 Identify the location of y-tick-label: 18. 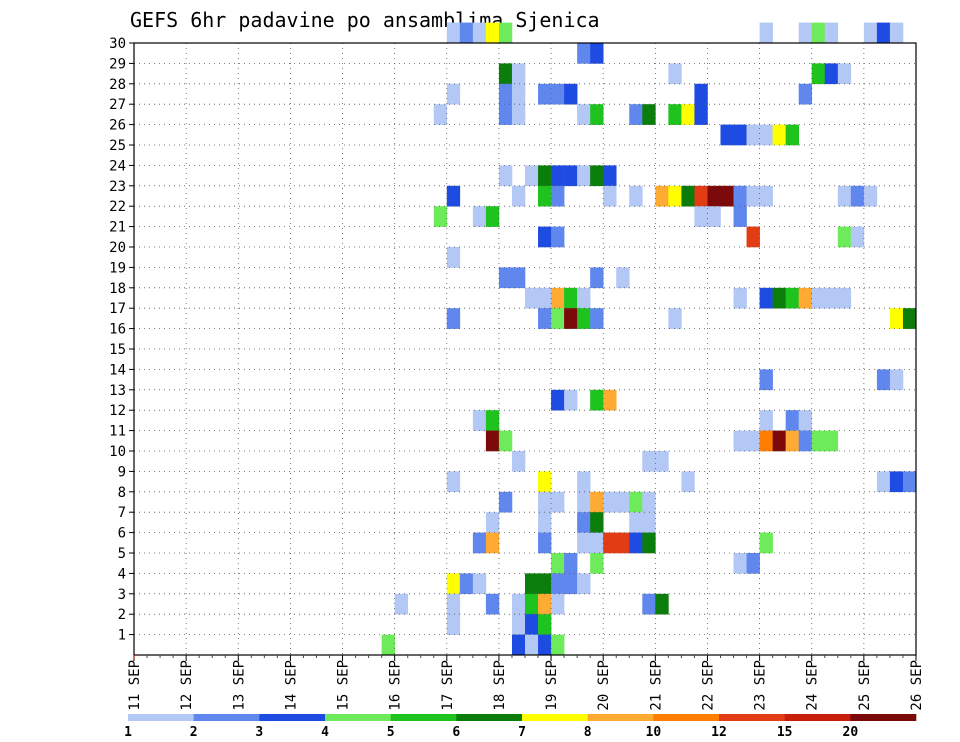
(117, 289).